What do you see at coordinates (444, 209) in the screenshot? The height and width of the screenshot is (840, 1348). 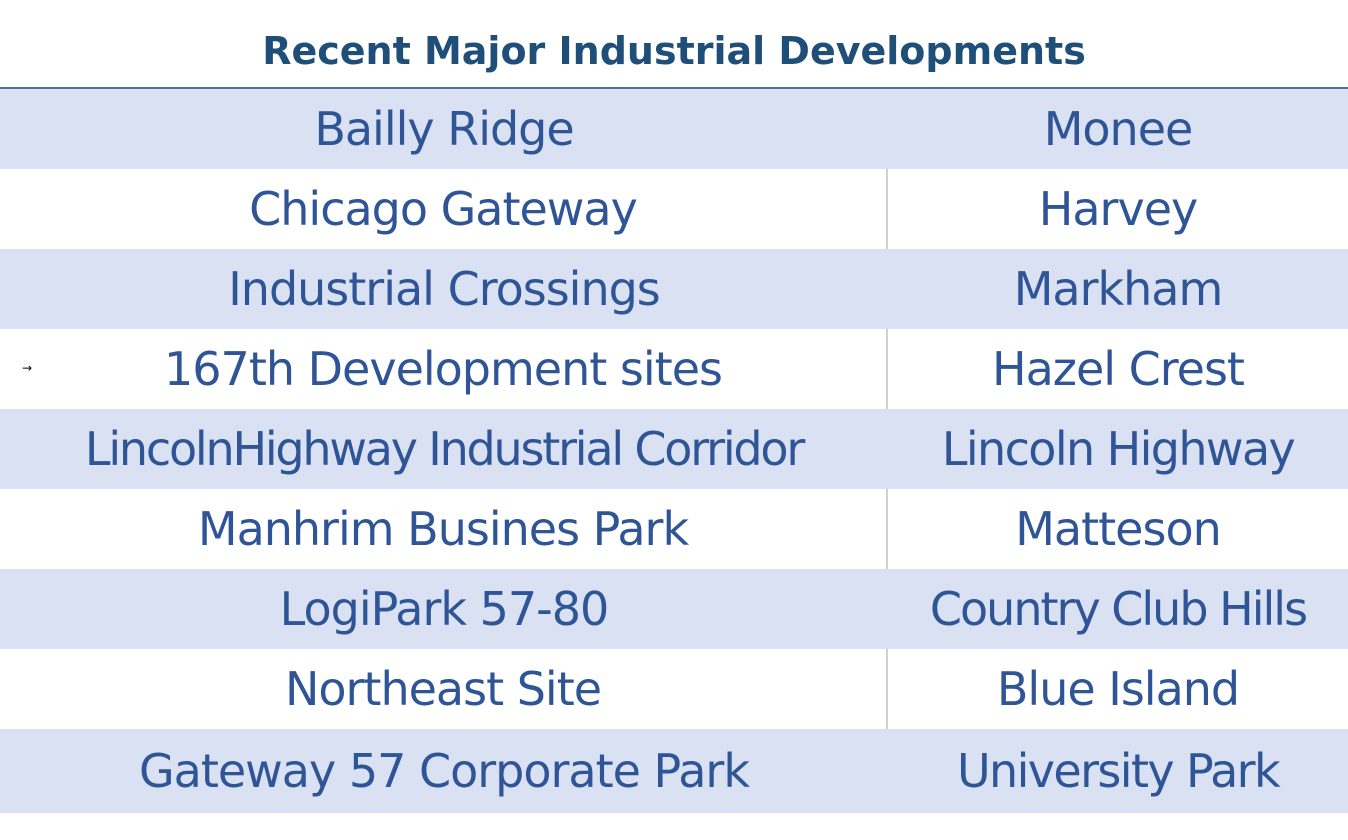 I see `development-name: Chicago Gateway` at bounding box center [444, 209].